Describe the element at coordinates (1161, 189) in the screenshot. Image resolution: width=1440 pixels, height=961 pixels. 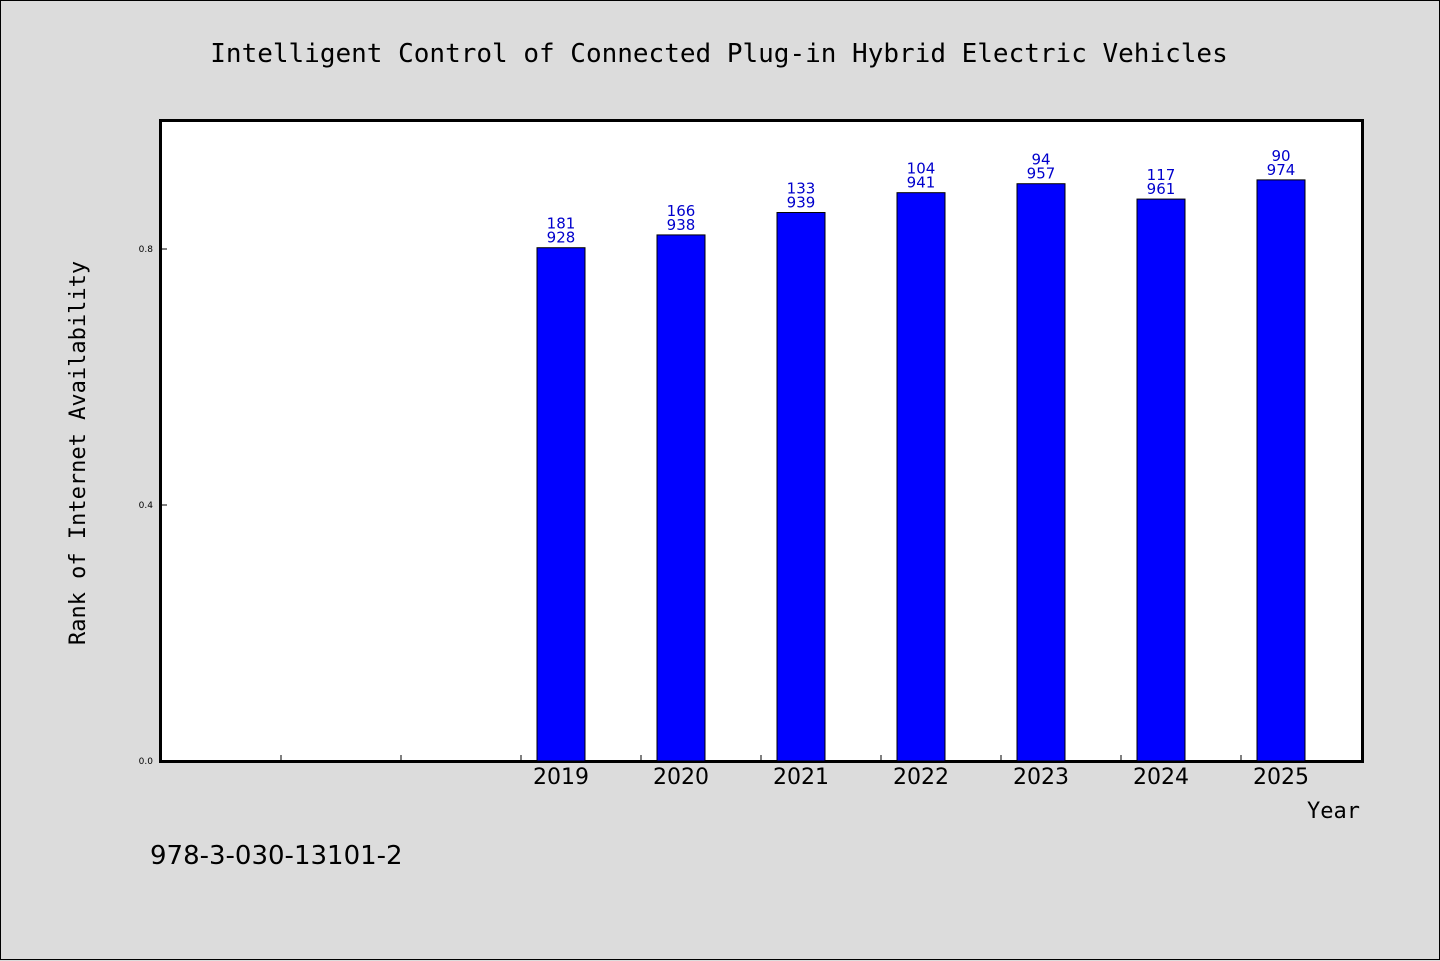
I see `bar-label-bottom-2024: 961` at that location.